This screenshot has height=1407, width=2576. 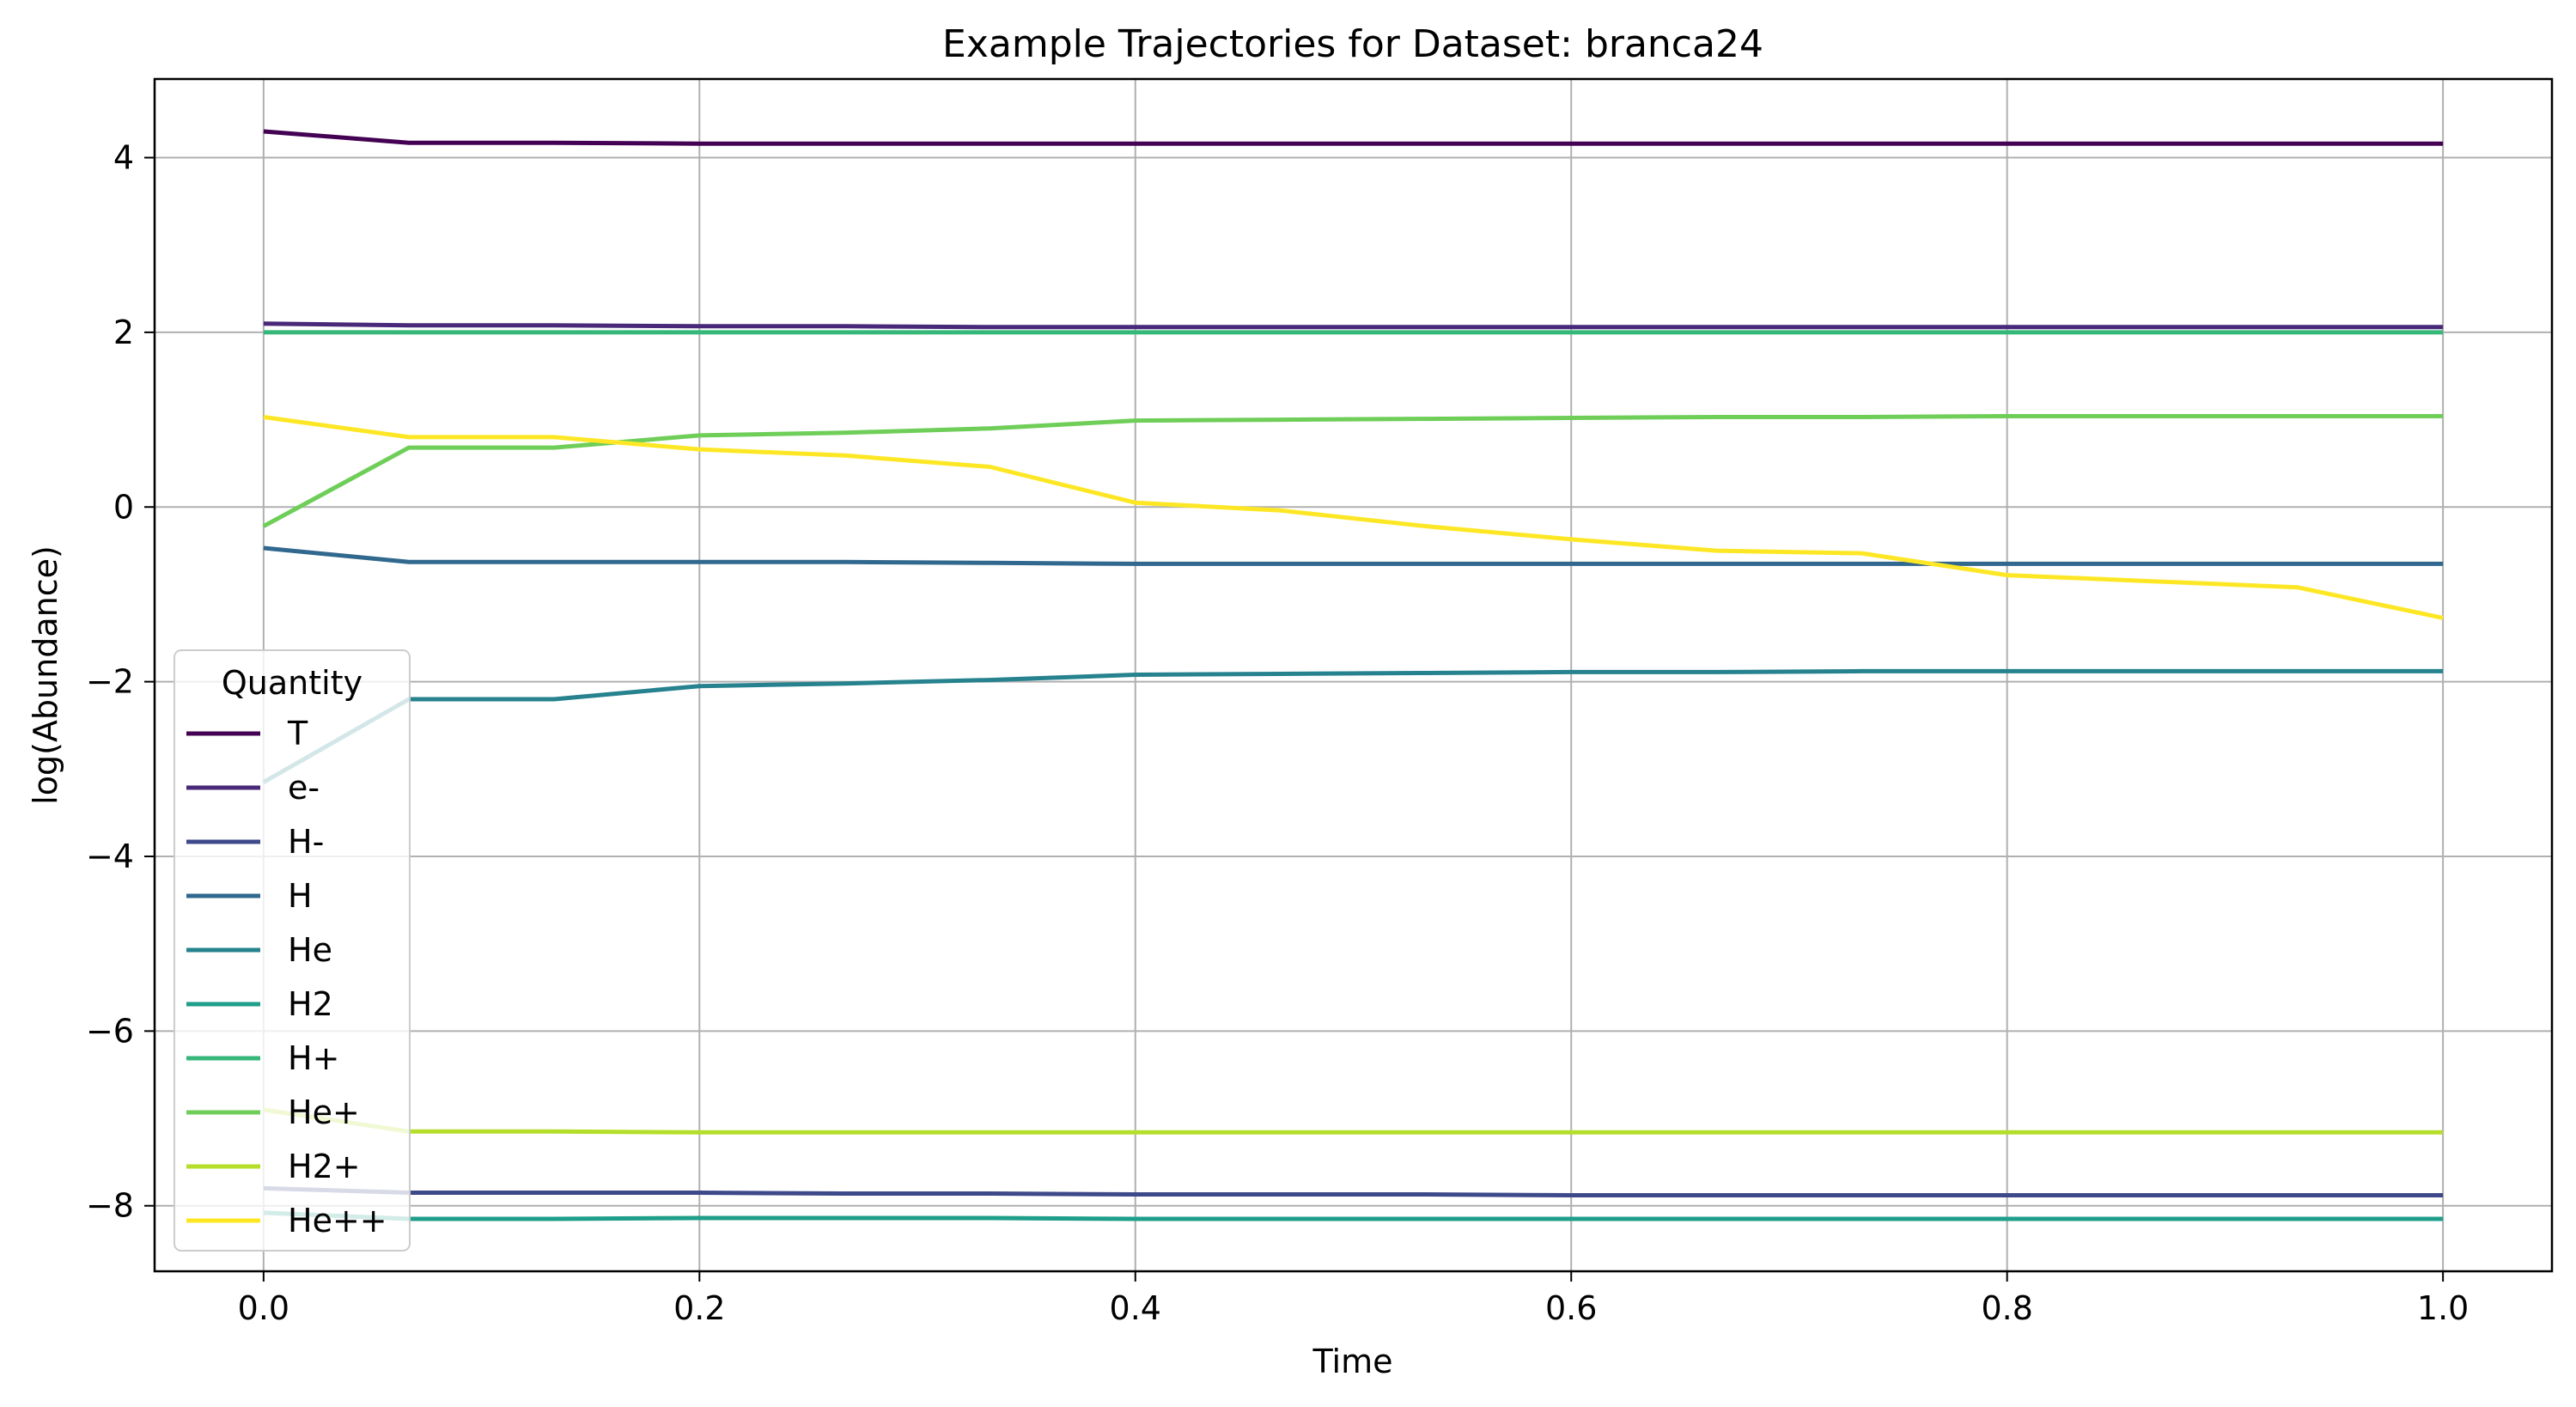 What do you see at coordinates (1353, 325) in the screenshot?
I see `series-line-e-` at bounding box center [1353, 325].